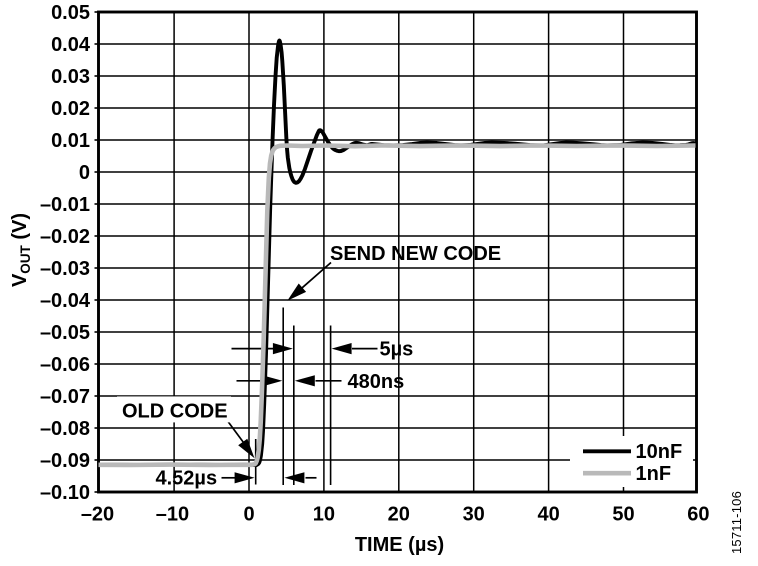  What do you see at coordinates (324, 515) in the screenshot?
I see `svg-text: 10` at bounding box center [324, 515].